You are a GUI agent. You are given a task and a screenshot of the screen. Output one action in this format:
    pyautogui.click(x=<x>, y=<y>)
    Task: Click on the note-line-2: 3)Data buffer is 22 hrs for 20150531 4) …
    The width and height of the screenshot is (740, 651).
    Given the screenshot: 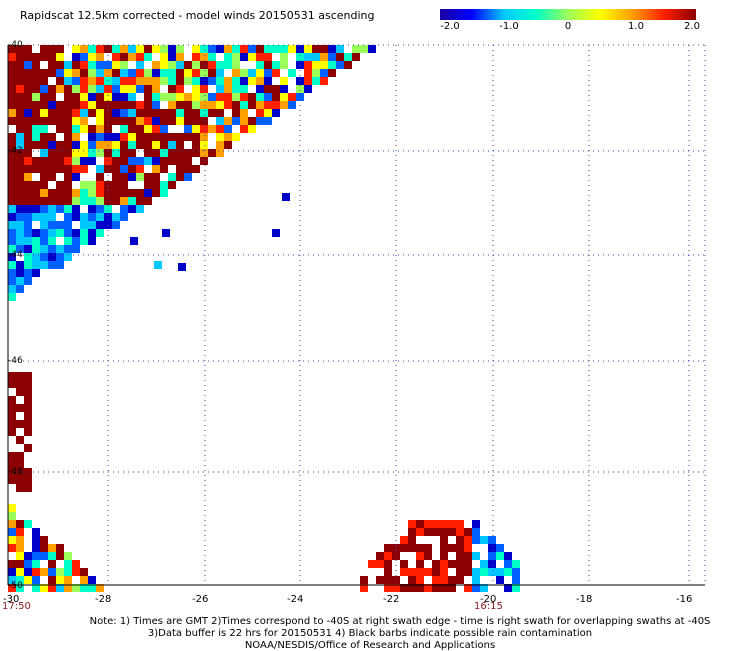 What is the action you would take?
    pyautogui.click(x=370, y=633)
    